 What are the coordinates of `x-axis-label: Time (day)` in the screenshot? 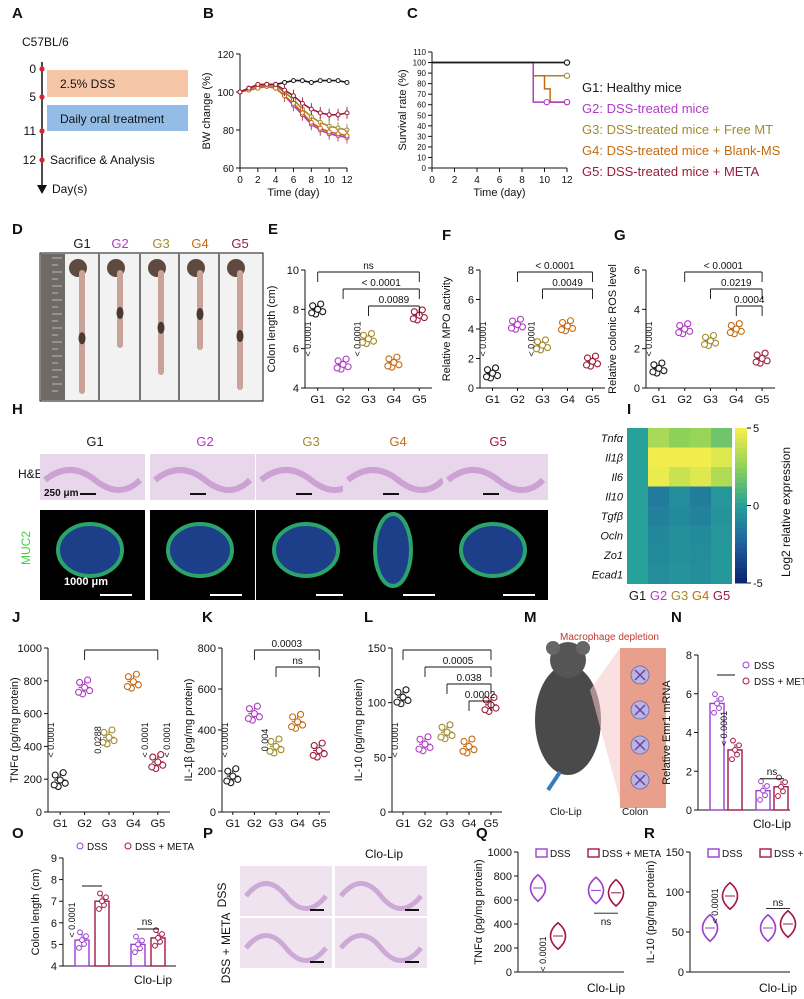 It's located at (499, 193).